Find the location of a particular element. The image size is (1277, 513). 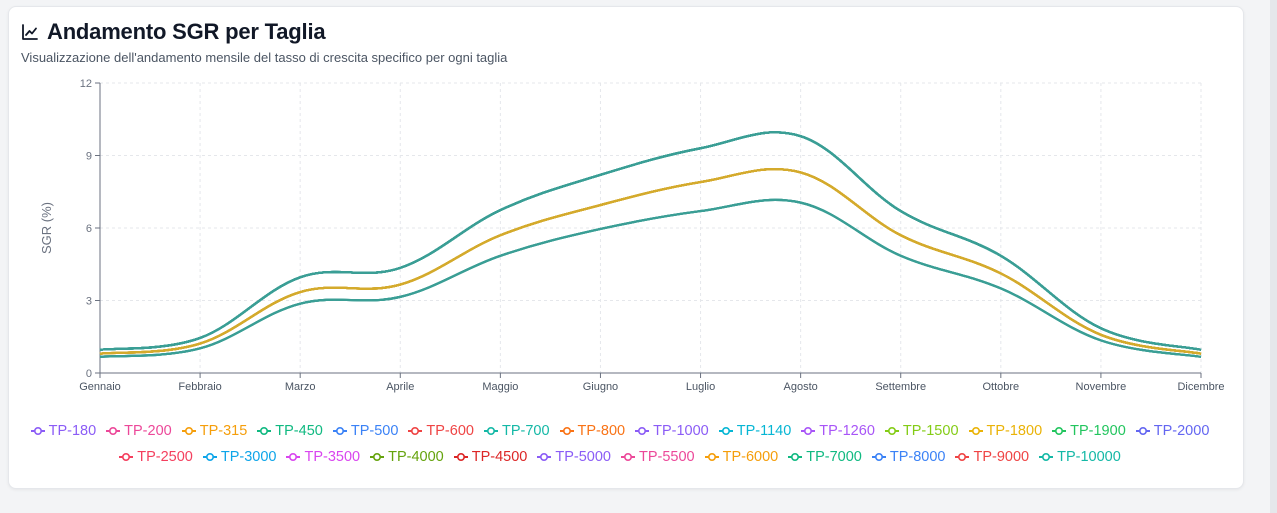

legend-item-tp-8000: TP-8000 is located at coordinates (908, 457).